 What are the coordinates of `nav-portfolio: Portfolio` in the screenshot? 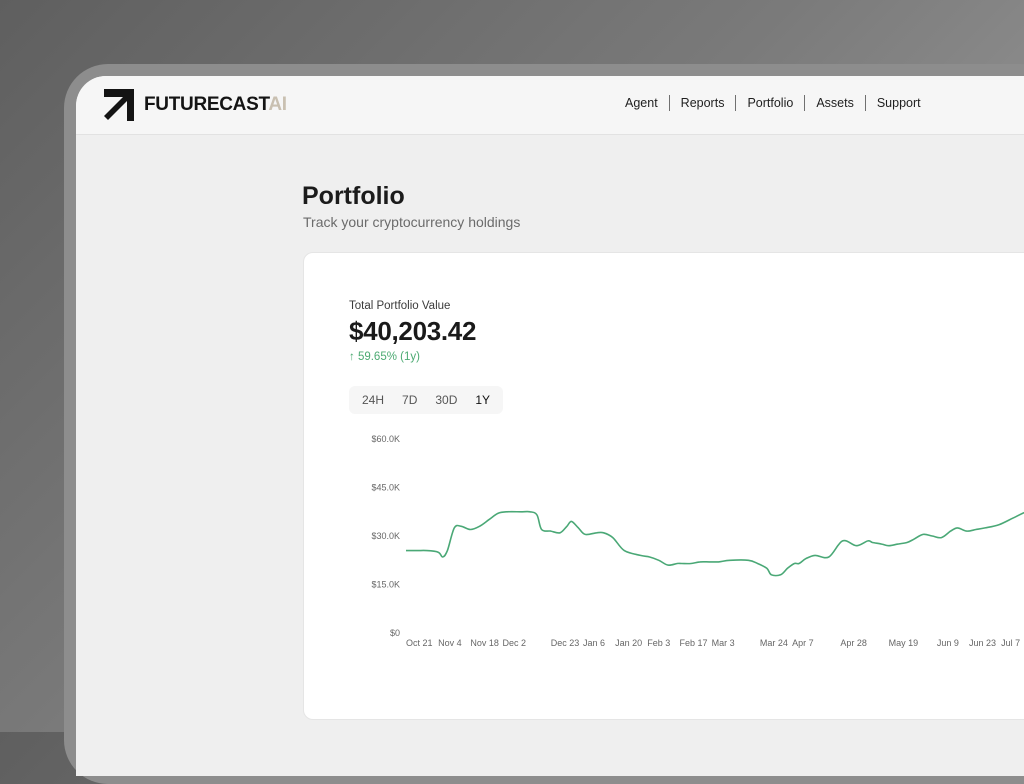 It's located at (770, 103).